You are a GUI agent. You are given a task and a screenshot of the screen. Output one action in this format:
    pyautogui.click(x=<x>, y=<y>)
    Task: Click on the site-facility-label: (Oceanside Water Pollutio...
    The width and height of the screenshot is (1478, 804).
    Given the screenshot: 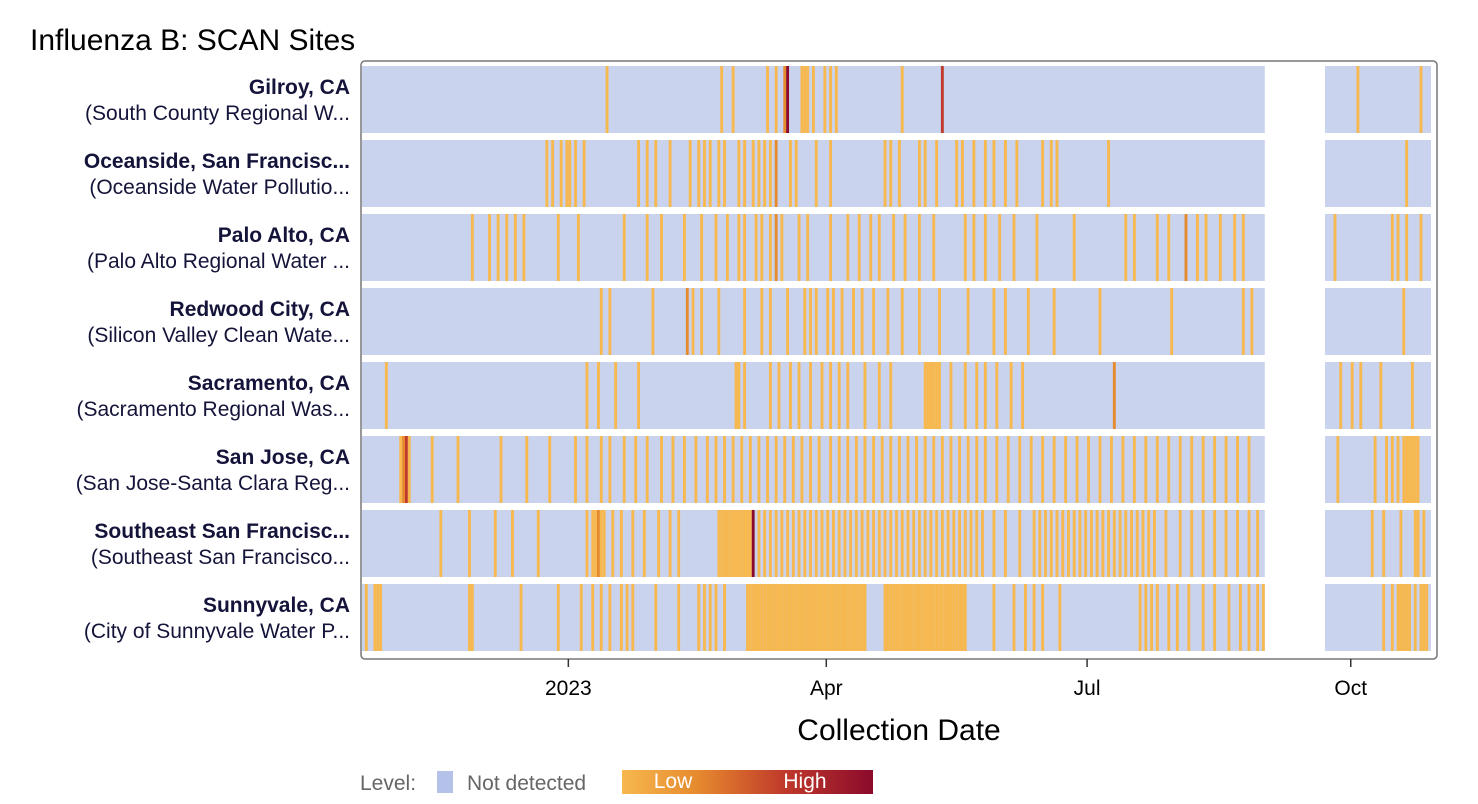 What is the action you would take?
    pyautogui.click(x=219, y=187)
    